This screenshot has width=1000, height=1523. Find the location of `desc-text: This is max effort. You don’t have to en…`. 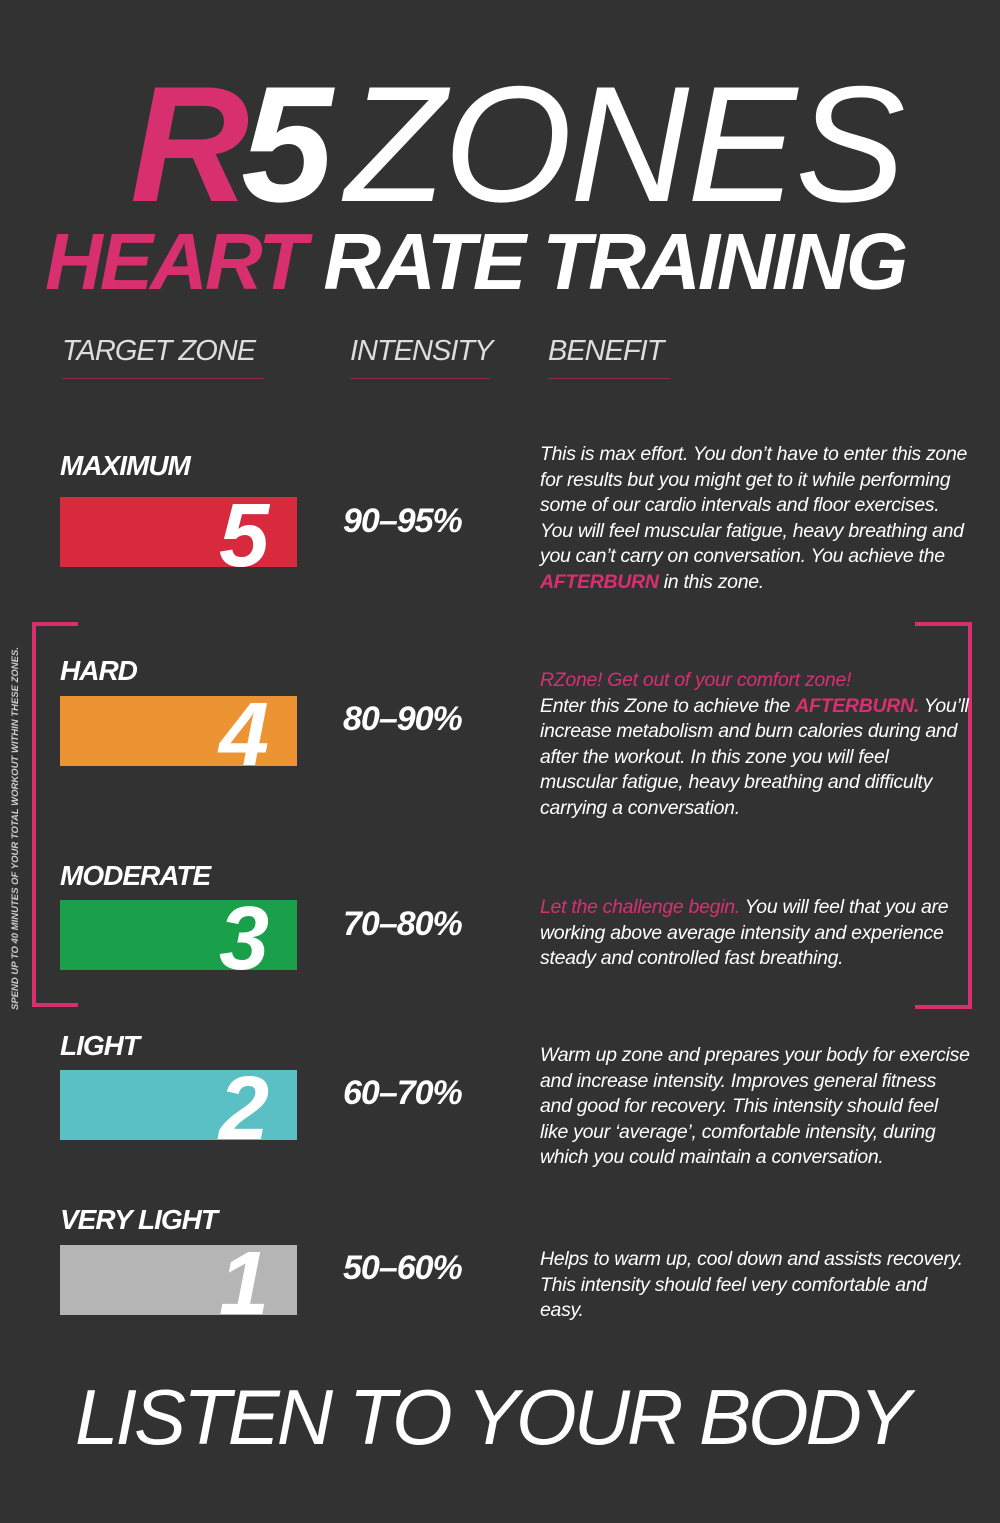

desc-text: This is max effort. You don’t have to en… is located at coordinates (754, 505).